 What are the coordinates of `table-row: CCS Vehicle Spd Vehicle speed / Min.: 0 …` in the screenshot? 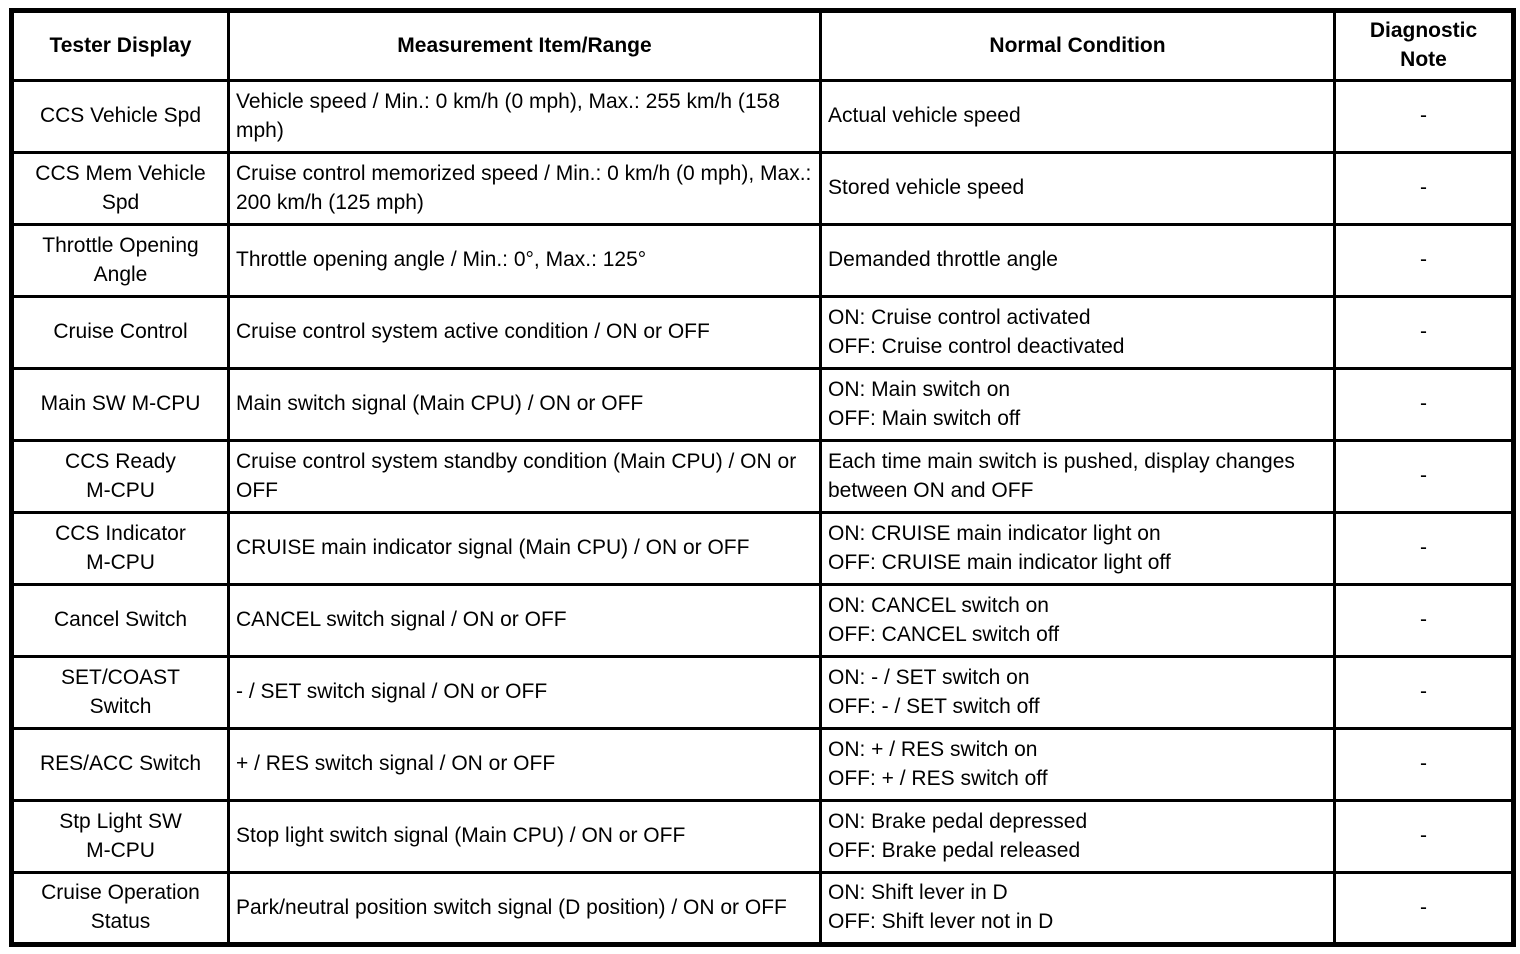 It's located at (762, 116).